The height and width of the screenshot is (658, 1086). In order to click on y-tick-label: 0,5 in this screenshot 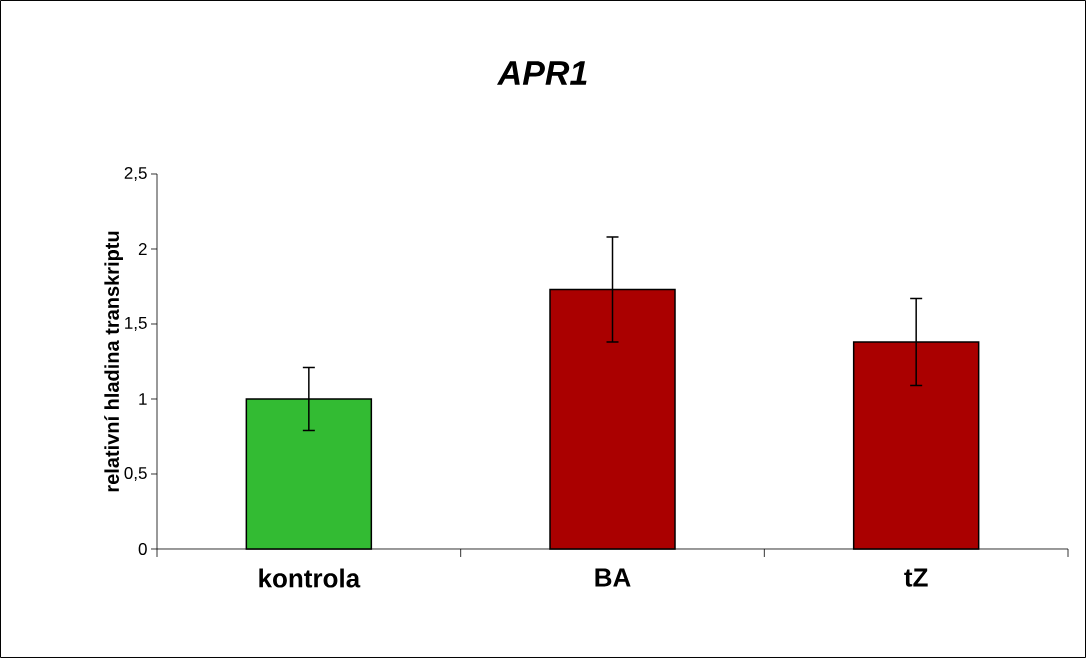, I will do `click(135, 474)`.